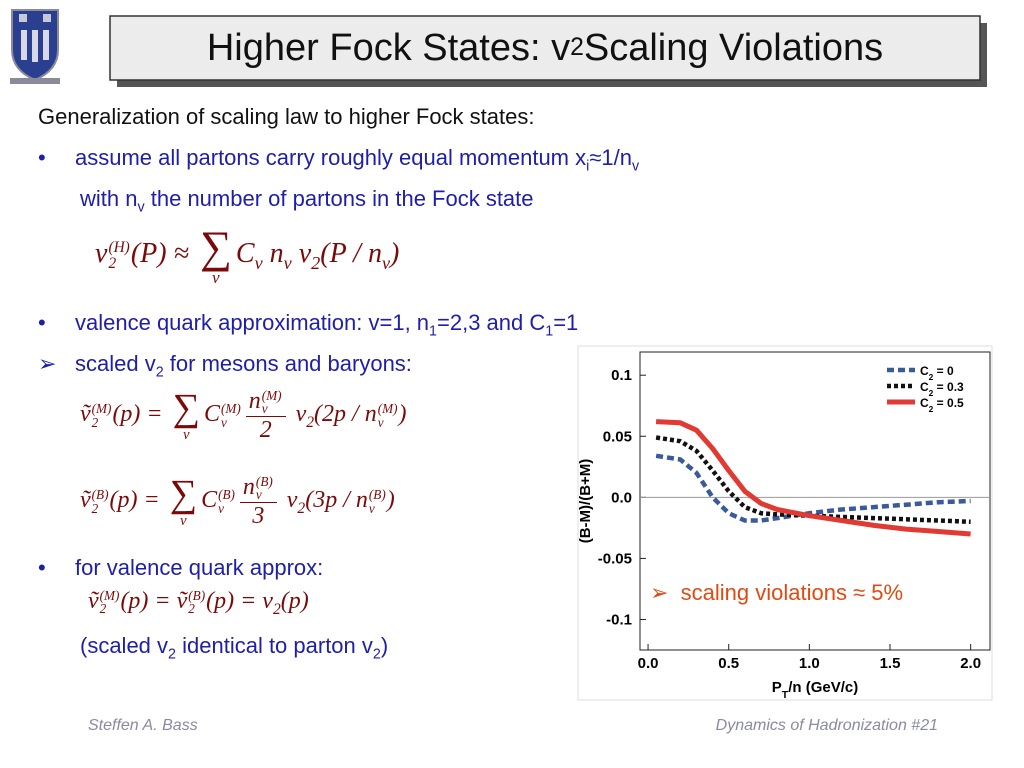 The height and width of the screenshot is (768, 1024). Describe the element at coordinates (792, 592) in the screenshot. I see `annotation-text: scaling violations ≈ 5%` at that location.